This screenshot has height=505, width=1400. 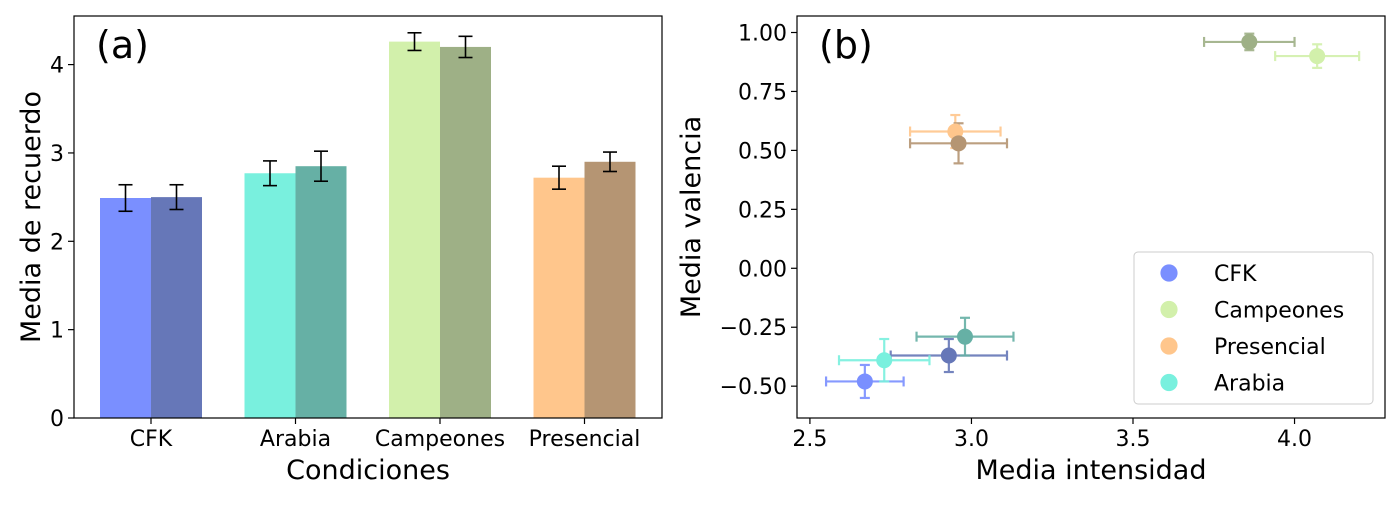 What do you see at coordinates (1235, 274) in the screenshot?
I see `legend-label: CFK` at bounding box center [1235, 274].